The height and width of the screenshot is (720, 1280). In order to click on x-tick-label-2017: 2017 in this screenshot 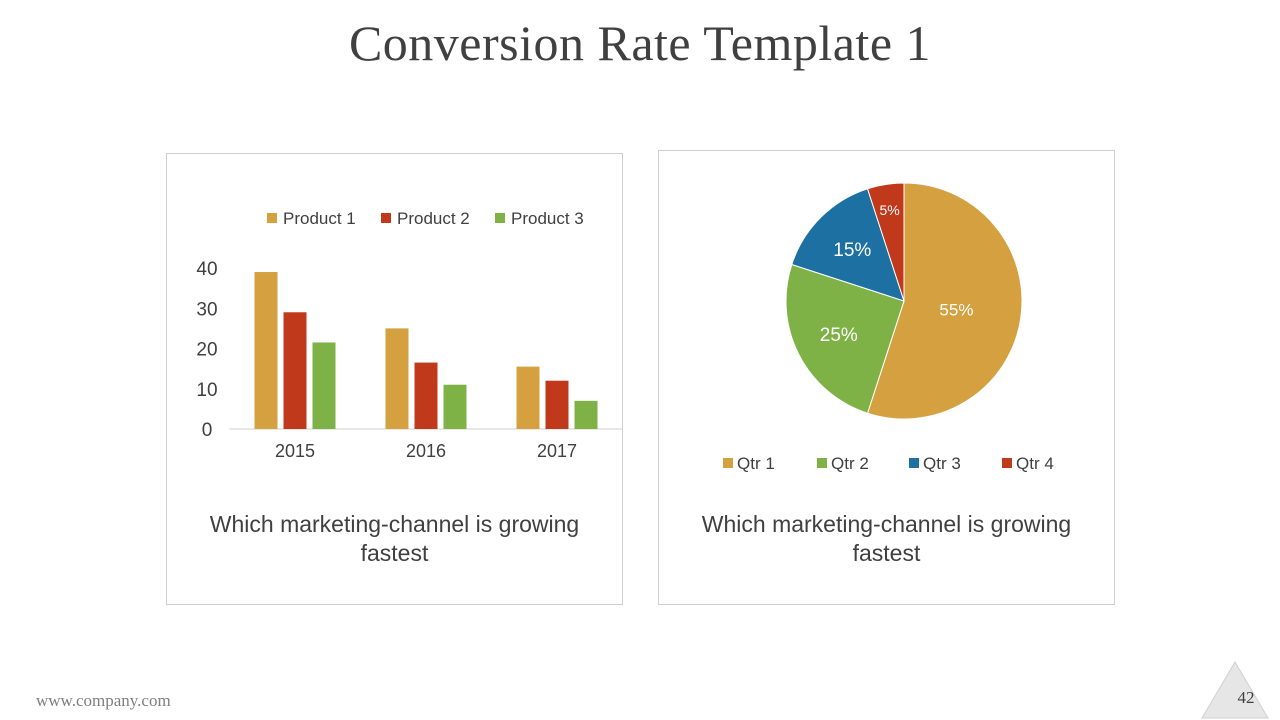, I will do `click(557, 451)`.